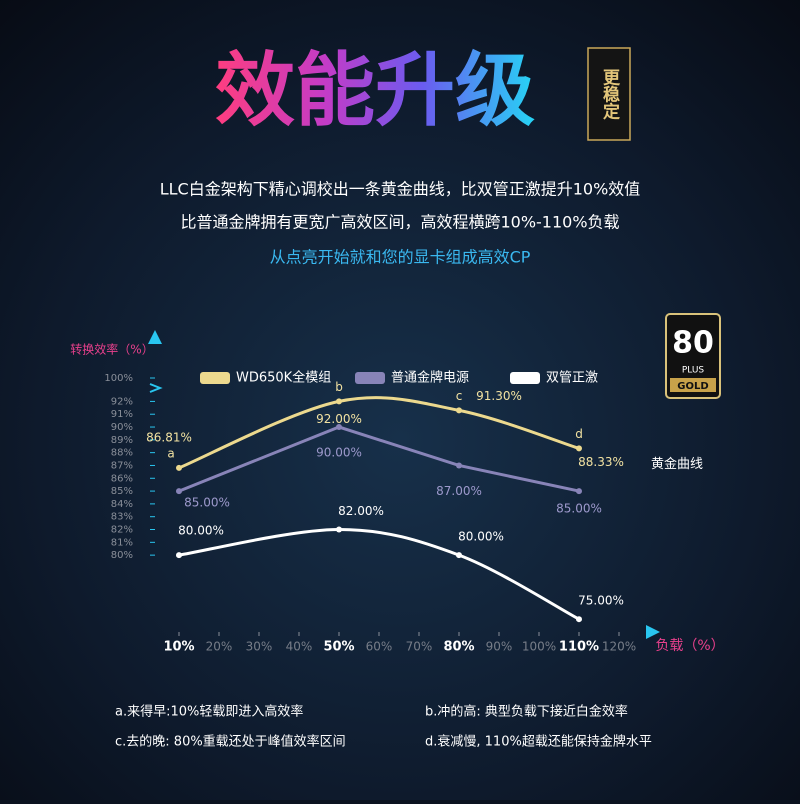 This screenshot has width=800, height=804. What do you see at coordinates (122, 517) in the screenshot?
I see `y-tick-label: 83%` at bounding box center [122, 517].